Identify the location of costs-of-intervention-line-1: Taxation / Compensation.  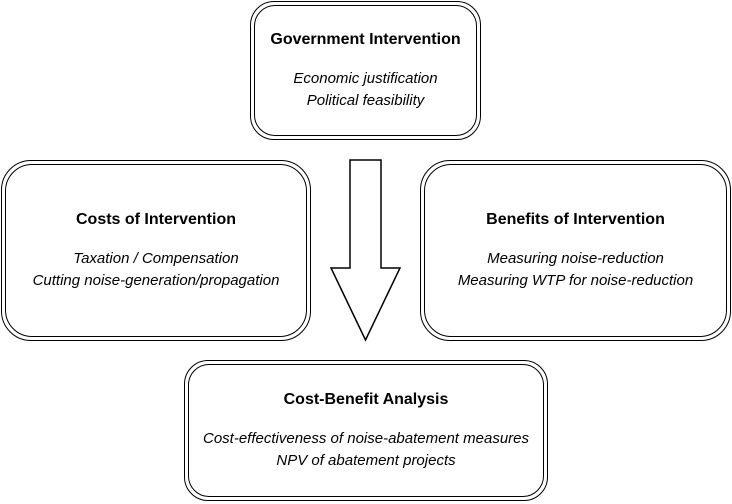
(156, 258).